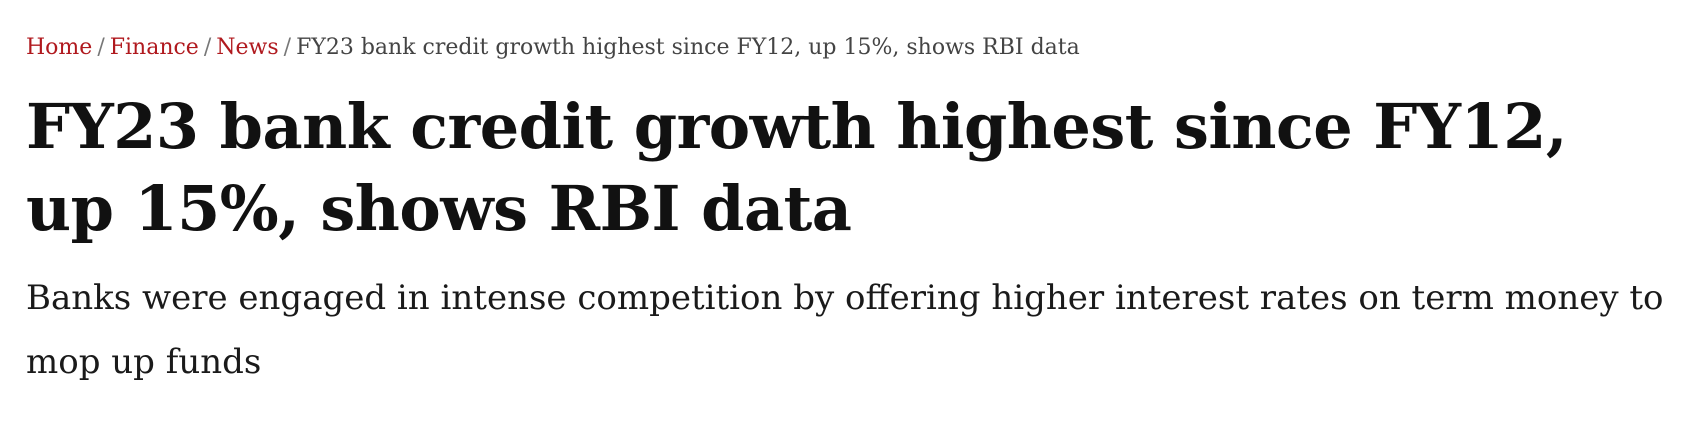  What do you see at coordinates (59, 47) in the screenshot?
I see `breadcrumb-home-link: Home` at bounding box center [59, 47].